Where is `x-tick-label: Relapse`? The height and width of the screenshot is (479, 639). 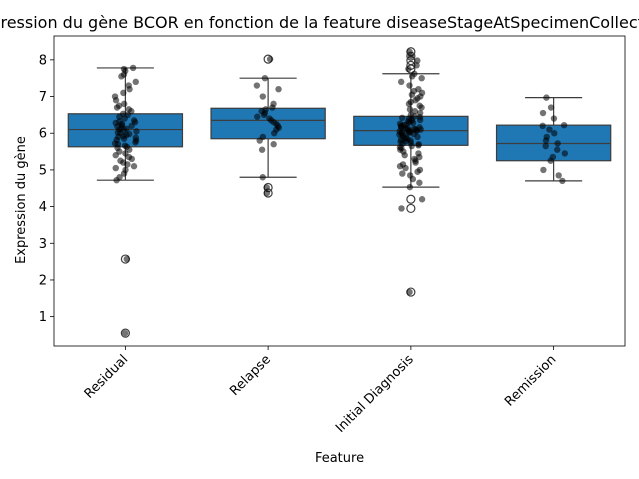 x-tick-label: Relapse is located at coordinates (250, 375).